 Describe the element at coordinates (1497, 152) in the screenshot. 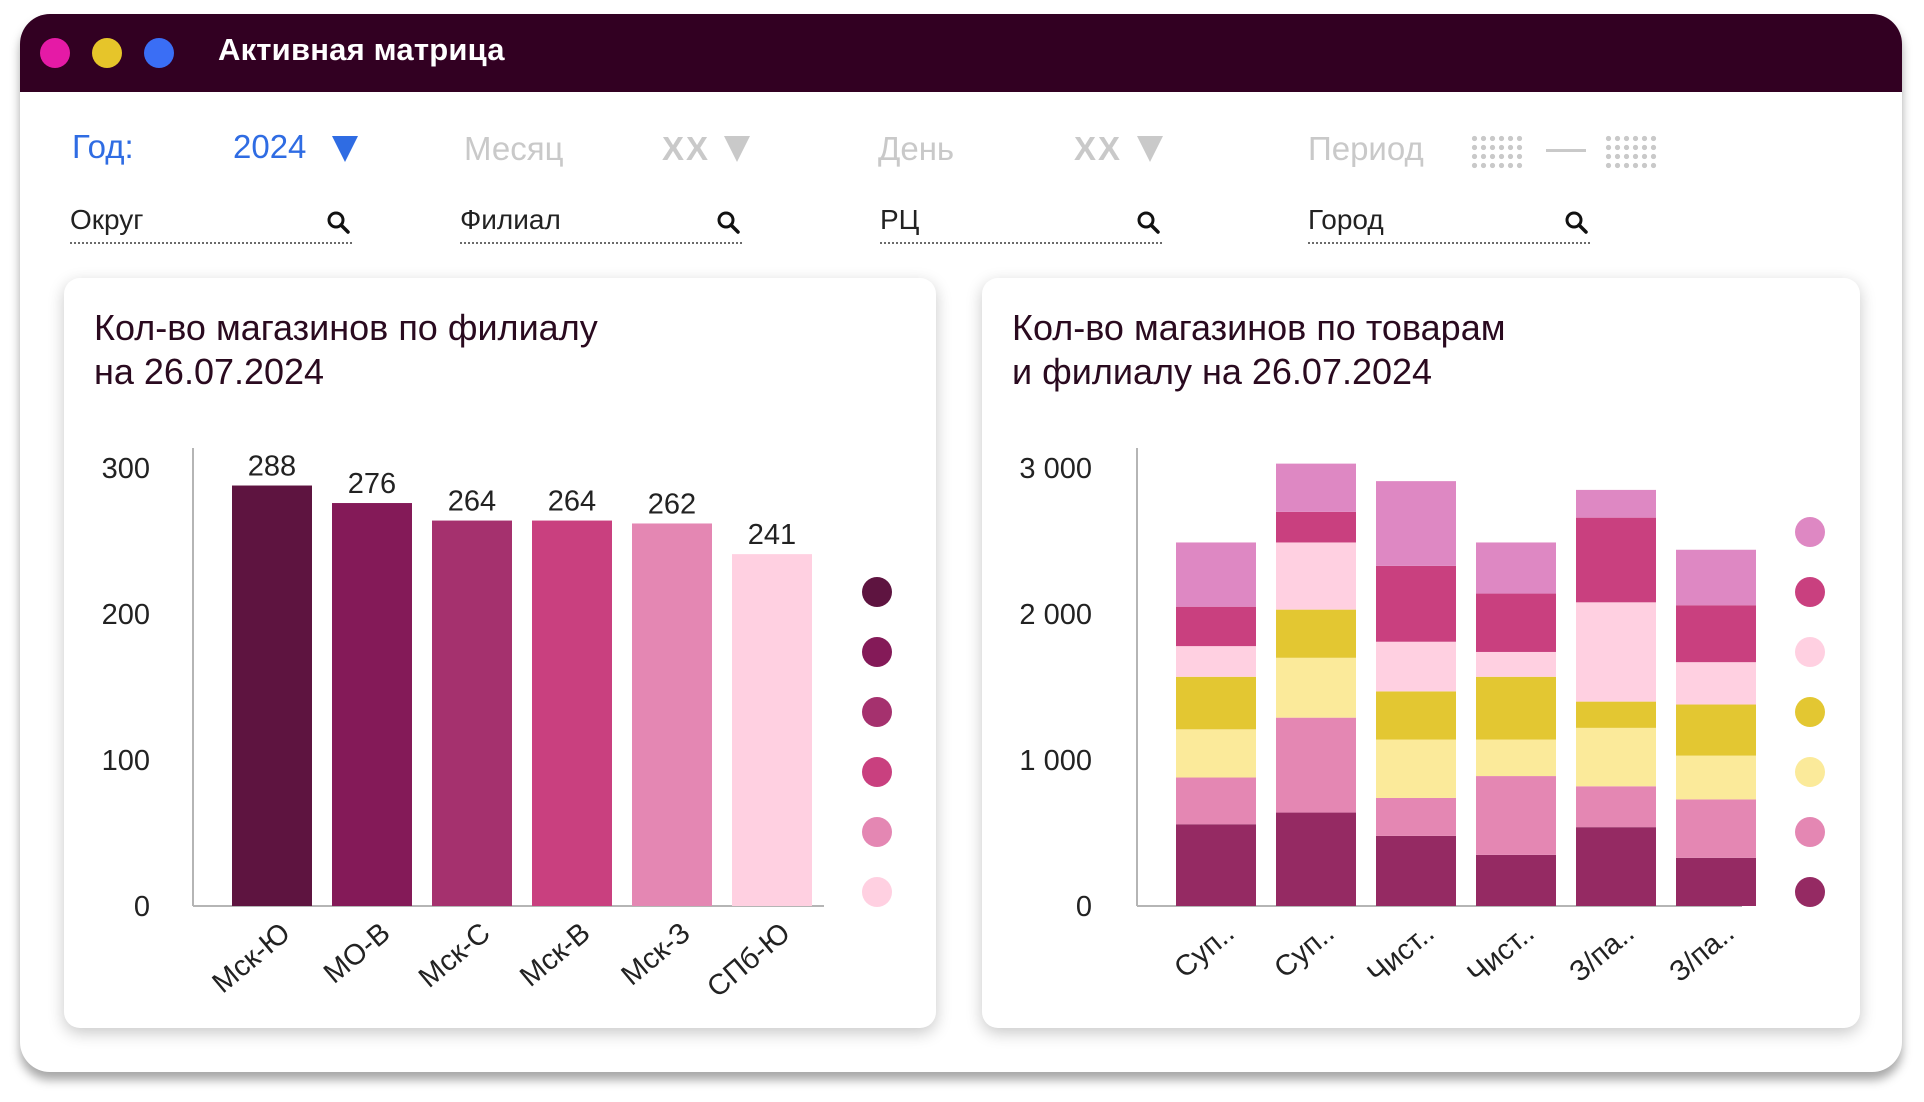

I see `period-start-calendar-icon` at that location.